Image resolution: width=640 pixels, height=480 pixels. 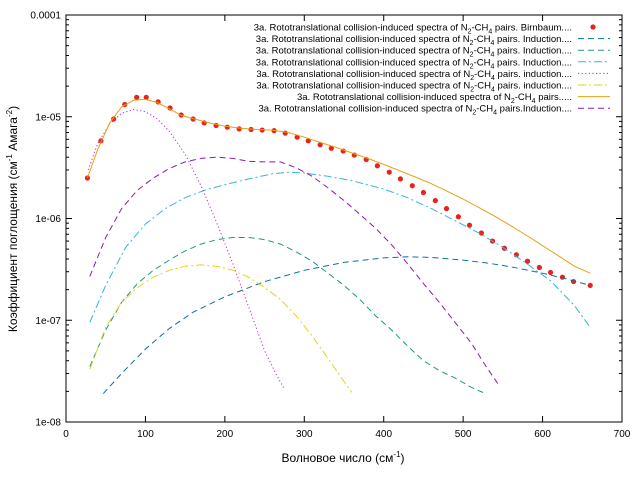 What do you see at coordinates (225, 434) in the screenshot?
I see `x-tick-label: 200` at bounding box center [225, 434].